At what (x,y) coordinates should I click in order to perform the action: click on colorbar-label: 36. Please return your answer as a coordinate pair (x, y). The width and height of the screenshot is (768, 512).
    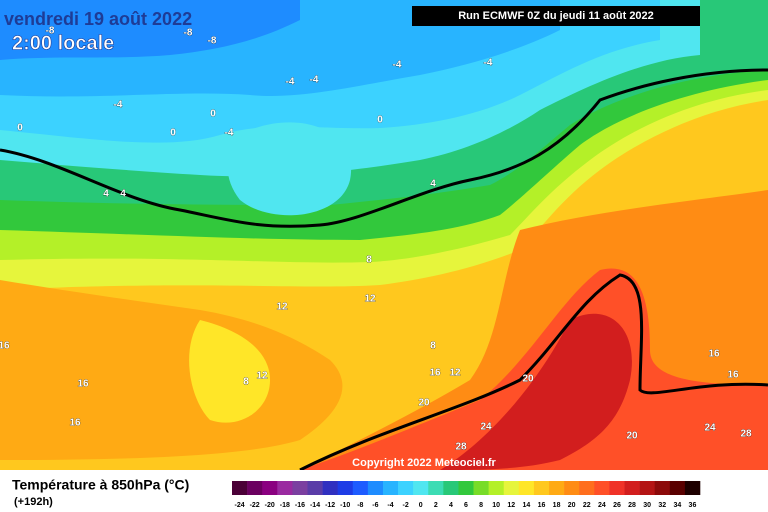
    Looking at the image, I should click on (693, 505).